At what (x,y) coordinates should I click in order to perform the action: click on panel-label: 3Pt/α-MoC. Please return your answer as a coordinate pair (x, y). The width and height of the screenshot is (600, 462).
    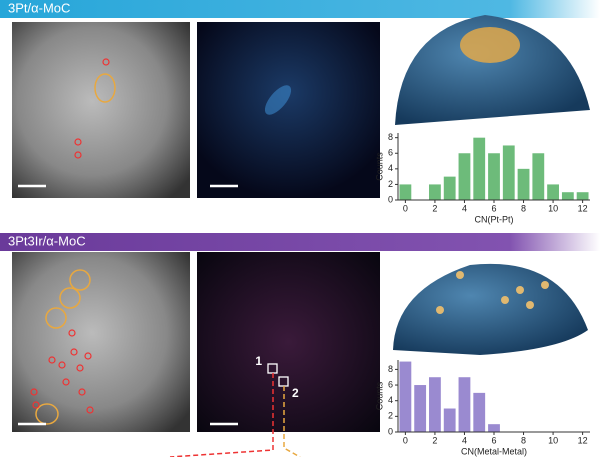
    Looking at the image, I should click on (39, 7).